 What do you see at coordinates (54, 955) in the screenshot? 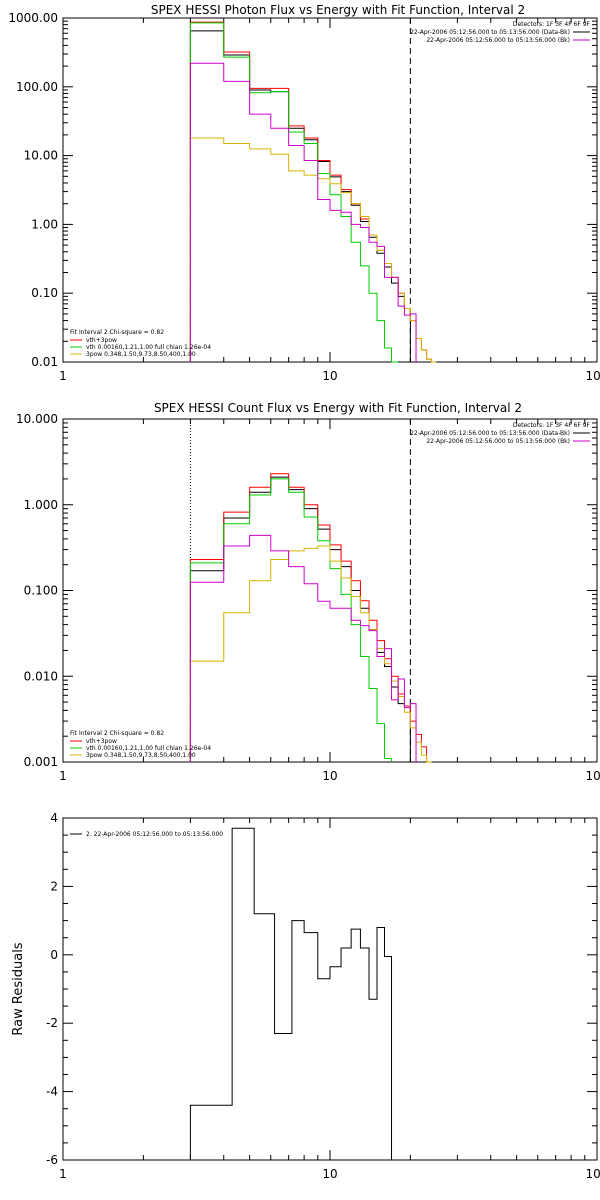
I see `y-tick-label: 0` at bounding box center [54, 955].